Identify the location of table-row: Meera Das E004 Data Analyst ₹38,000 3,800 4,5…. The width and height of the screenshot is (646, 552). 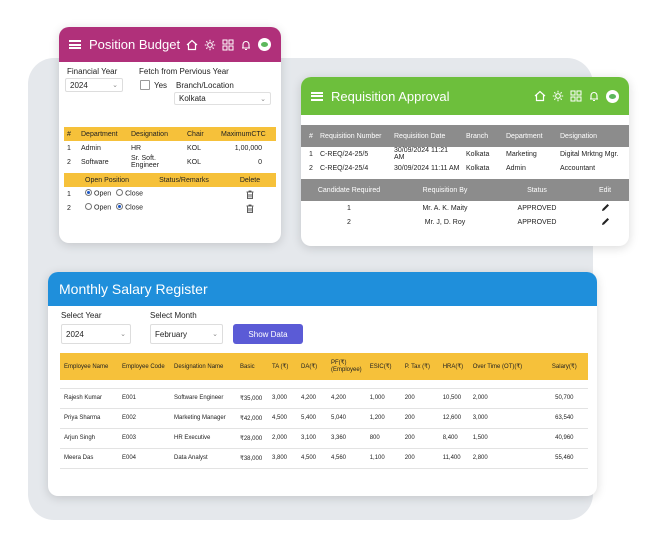
(324, 458).